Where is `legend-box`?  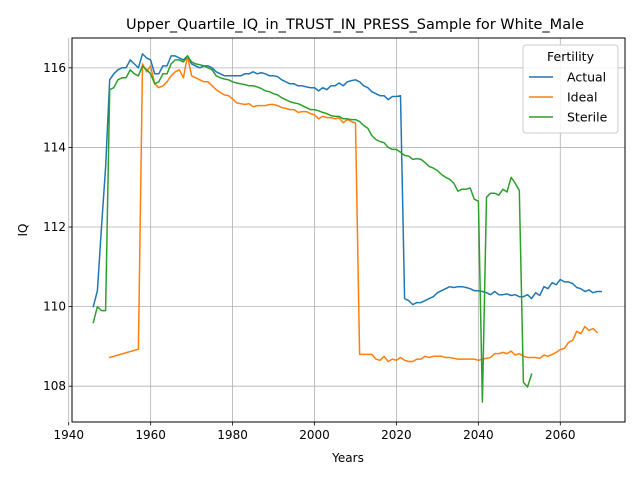 legend-box is located at coordinates (570, 89).